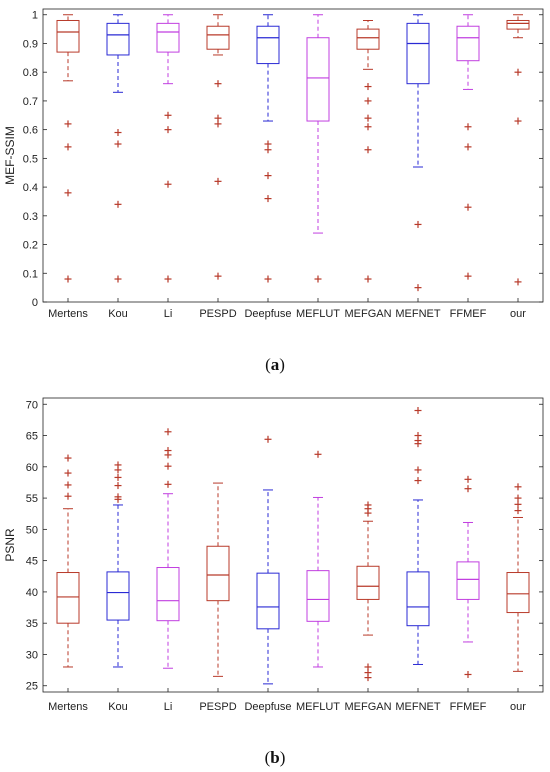 This screenshot has height=772, width=550. I want to click on box-mefnet: MEFNET, so click(418, 167).